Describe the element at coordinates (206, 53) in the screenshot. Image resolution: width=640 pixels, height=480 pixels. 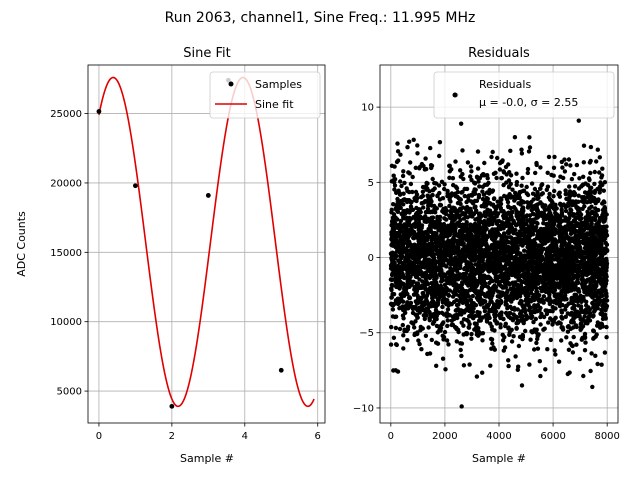
I see `sine-fit-title: Sine Fit` at that location.